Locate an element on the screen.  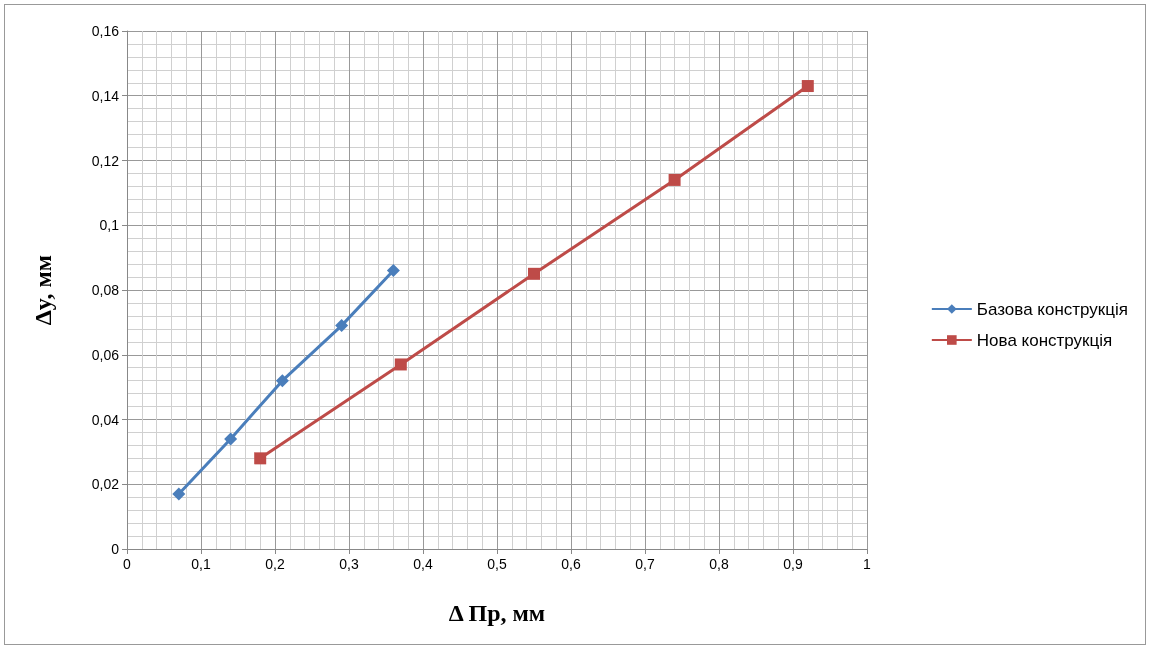
x-tick-label: 0,7 is located at coordinates (645, 564).